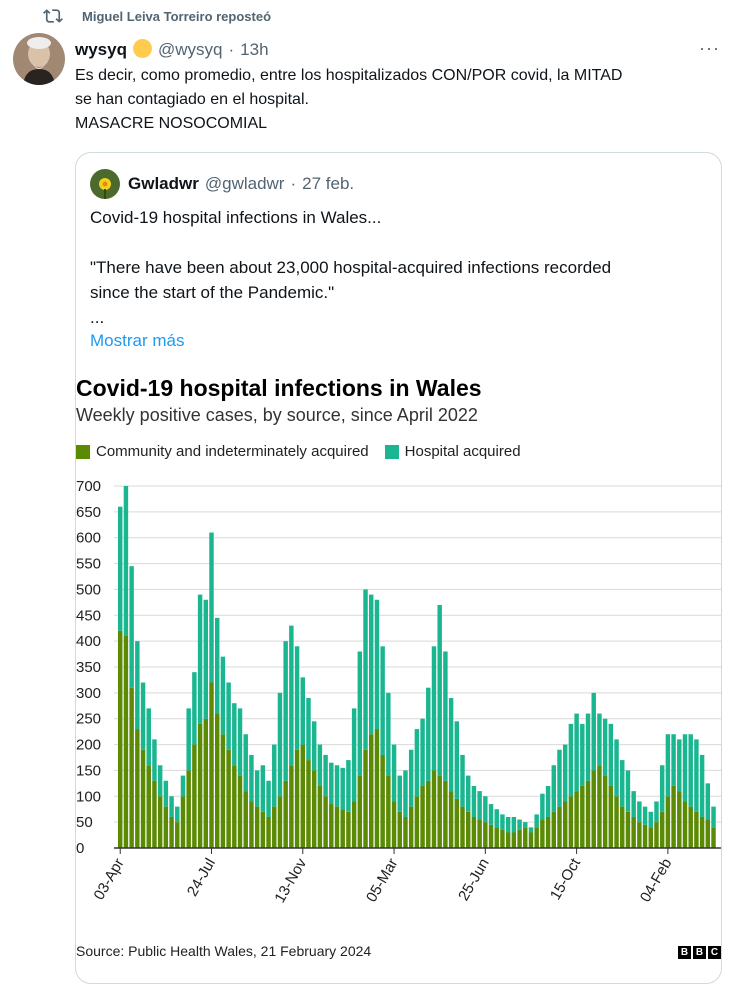  What do you see at coordinates (88, 486) in the screenshot?
I see `y-tick-label: 700` at bounding box center [88, 486].